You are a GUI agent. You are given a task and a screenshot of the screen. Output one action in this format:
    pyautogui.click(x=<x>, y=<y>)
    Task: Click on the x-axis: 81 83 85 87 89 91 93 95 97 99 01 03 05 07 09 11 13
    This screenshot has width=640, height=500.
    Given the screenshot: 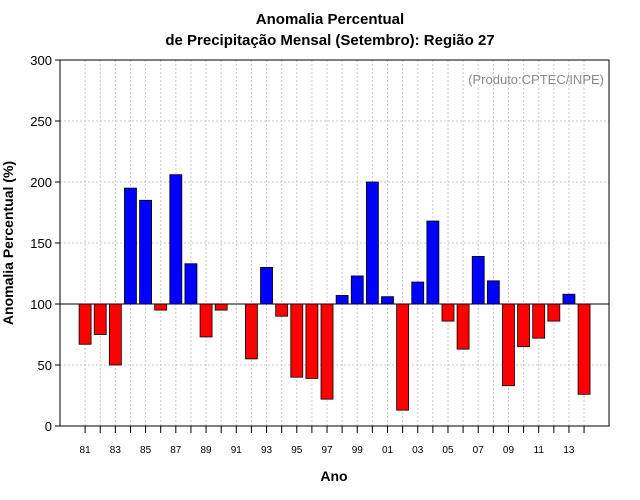 What is the action you would take?
    pyautogui.click(x=332, y=441)
    